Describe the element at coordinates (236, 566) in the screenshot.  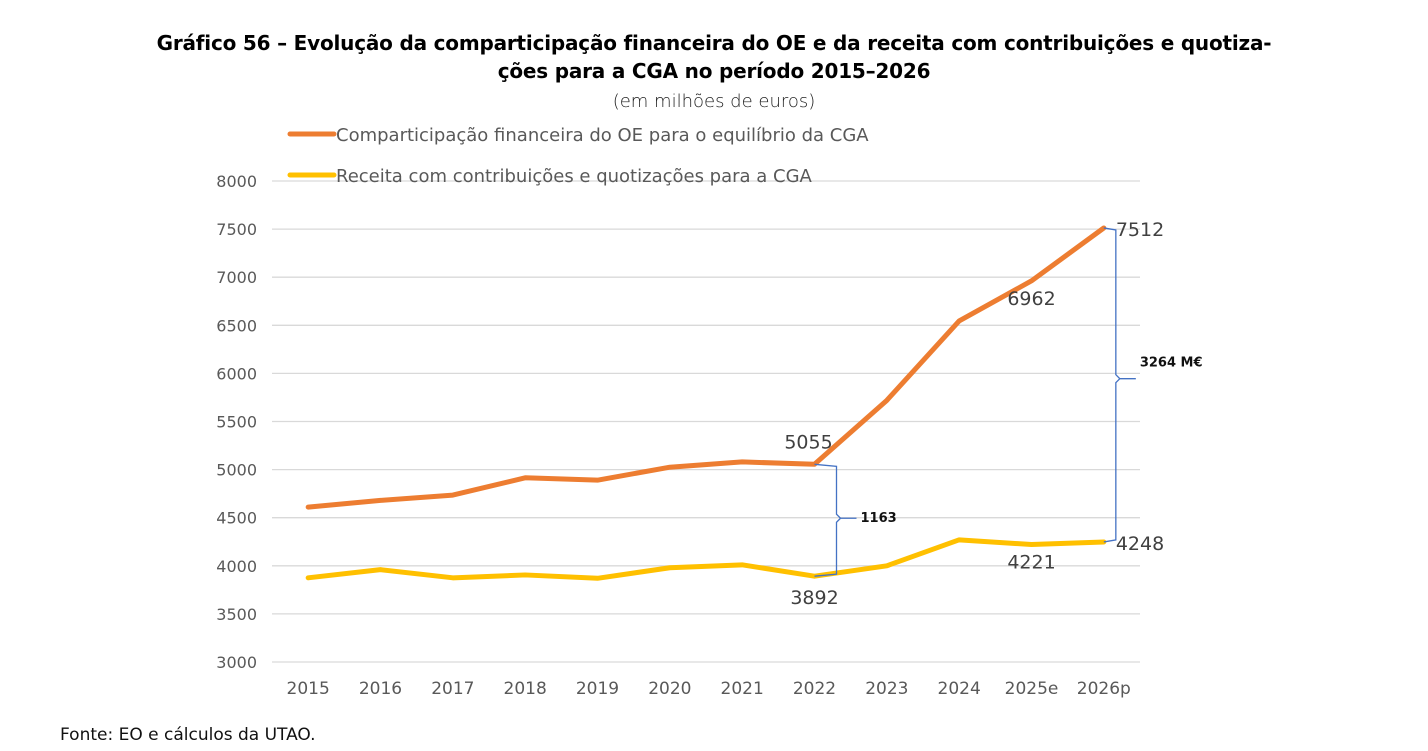
I see `y-tick-label: 4000` at that location.